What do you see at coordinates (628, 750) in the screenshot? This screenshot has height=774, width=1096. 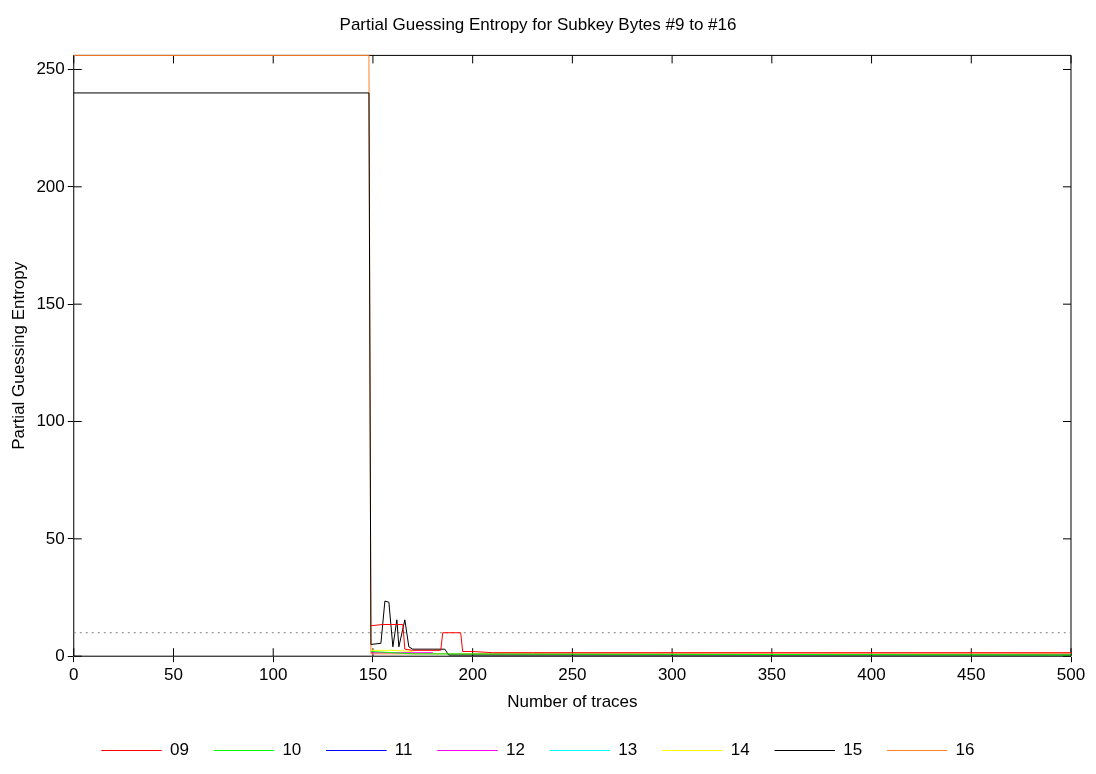 I see `legend-label: 13` at bounding box center [628, 750].